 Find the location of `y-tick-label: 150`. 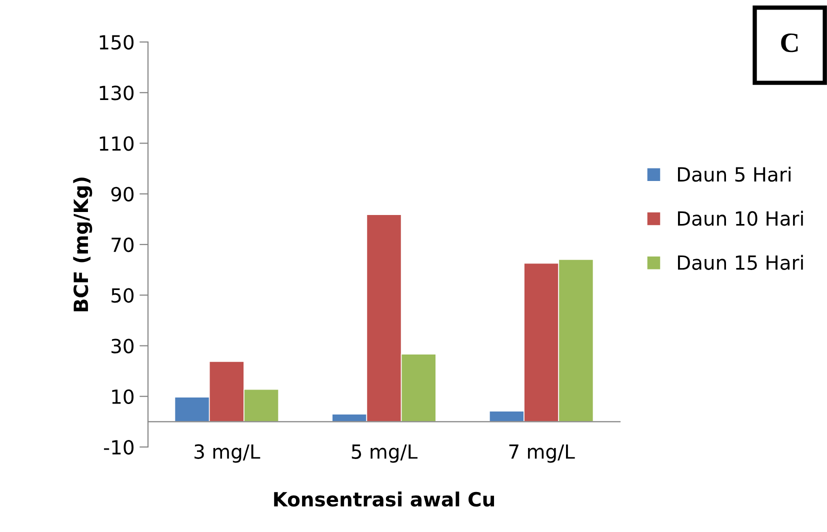

y-tick-label: 150 is located at coordinates (117, 42).